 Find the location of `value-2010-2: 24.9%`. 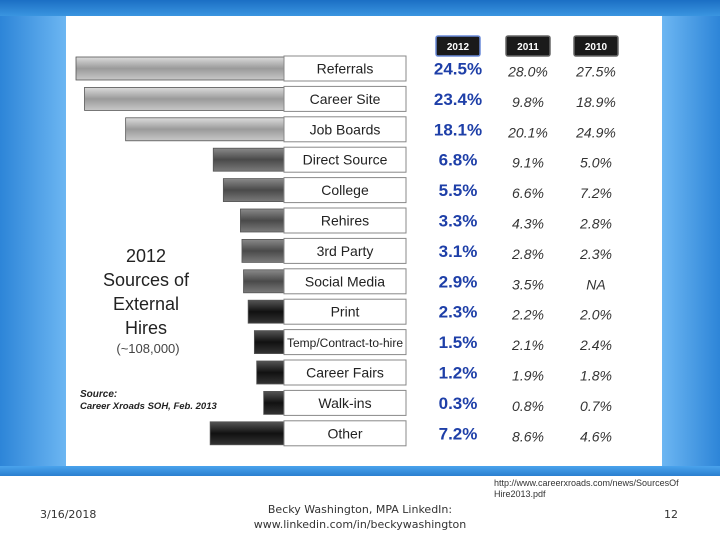

value-2010-2: 24.9% is located at coordinates (595, 132).